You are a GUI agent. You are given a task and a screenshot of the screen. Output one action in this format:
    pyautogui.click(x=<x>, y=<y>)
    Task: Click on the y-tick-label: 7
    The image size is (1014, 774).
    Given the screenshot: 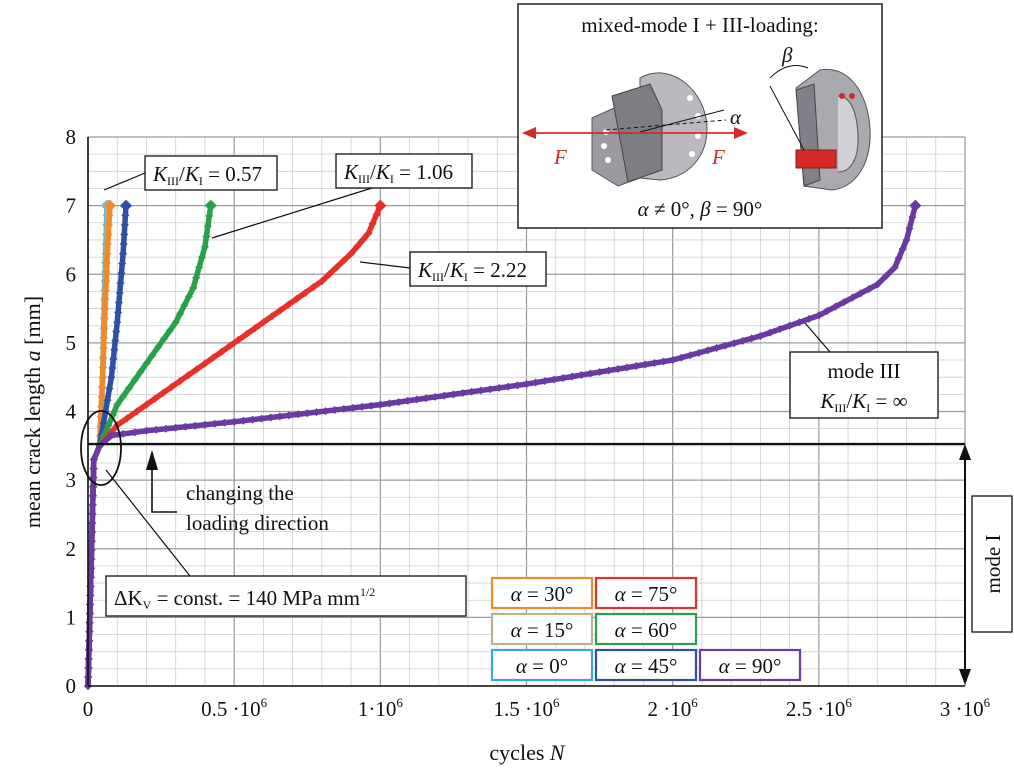 What is the action you would take?
    pyautogui.click(x=71, y=206)
    